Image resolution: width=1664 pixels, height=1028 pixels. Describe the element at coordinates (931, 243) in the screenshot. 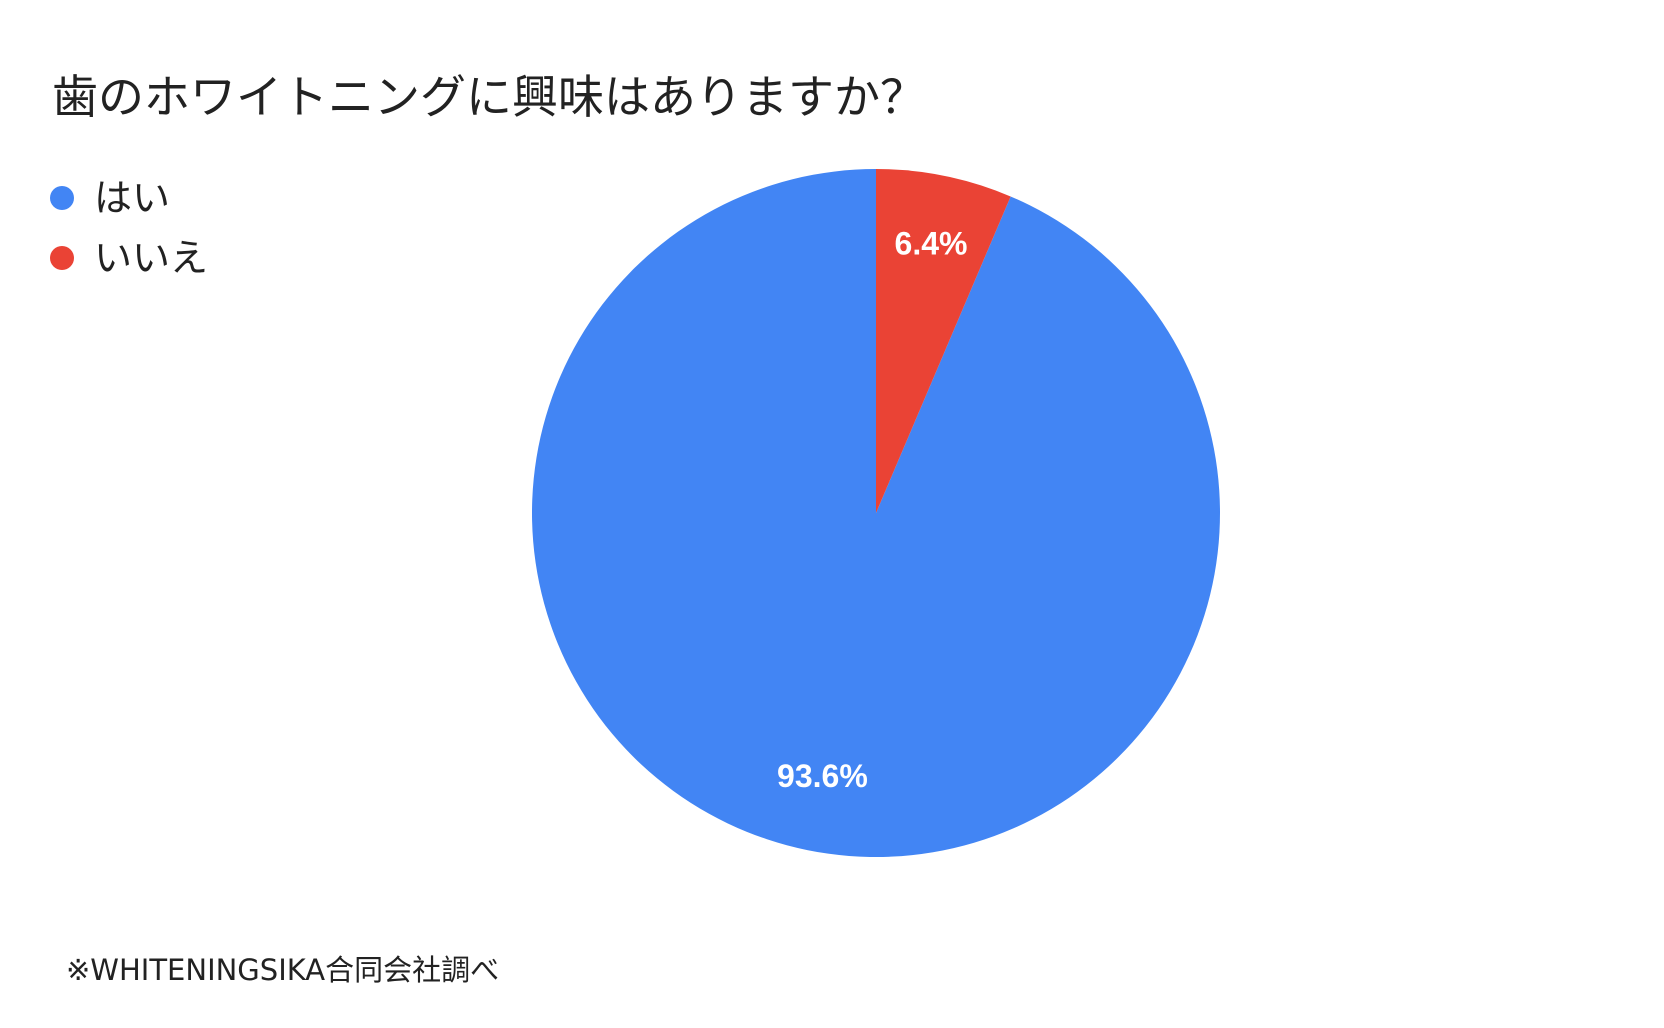

I see `slice-label-no: 6.4%` at that location.